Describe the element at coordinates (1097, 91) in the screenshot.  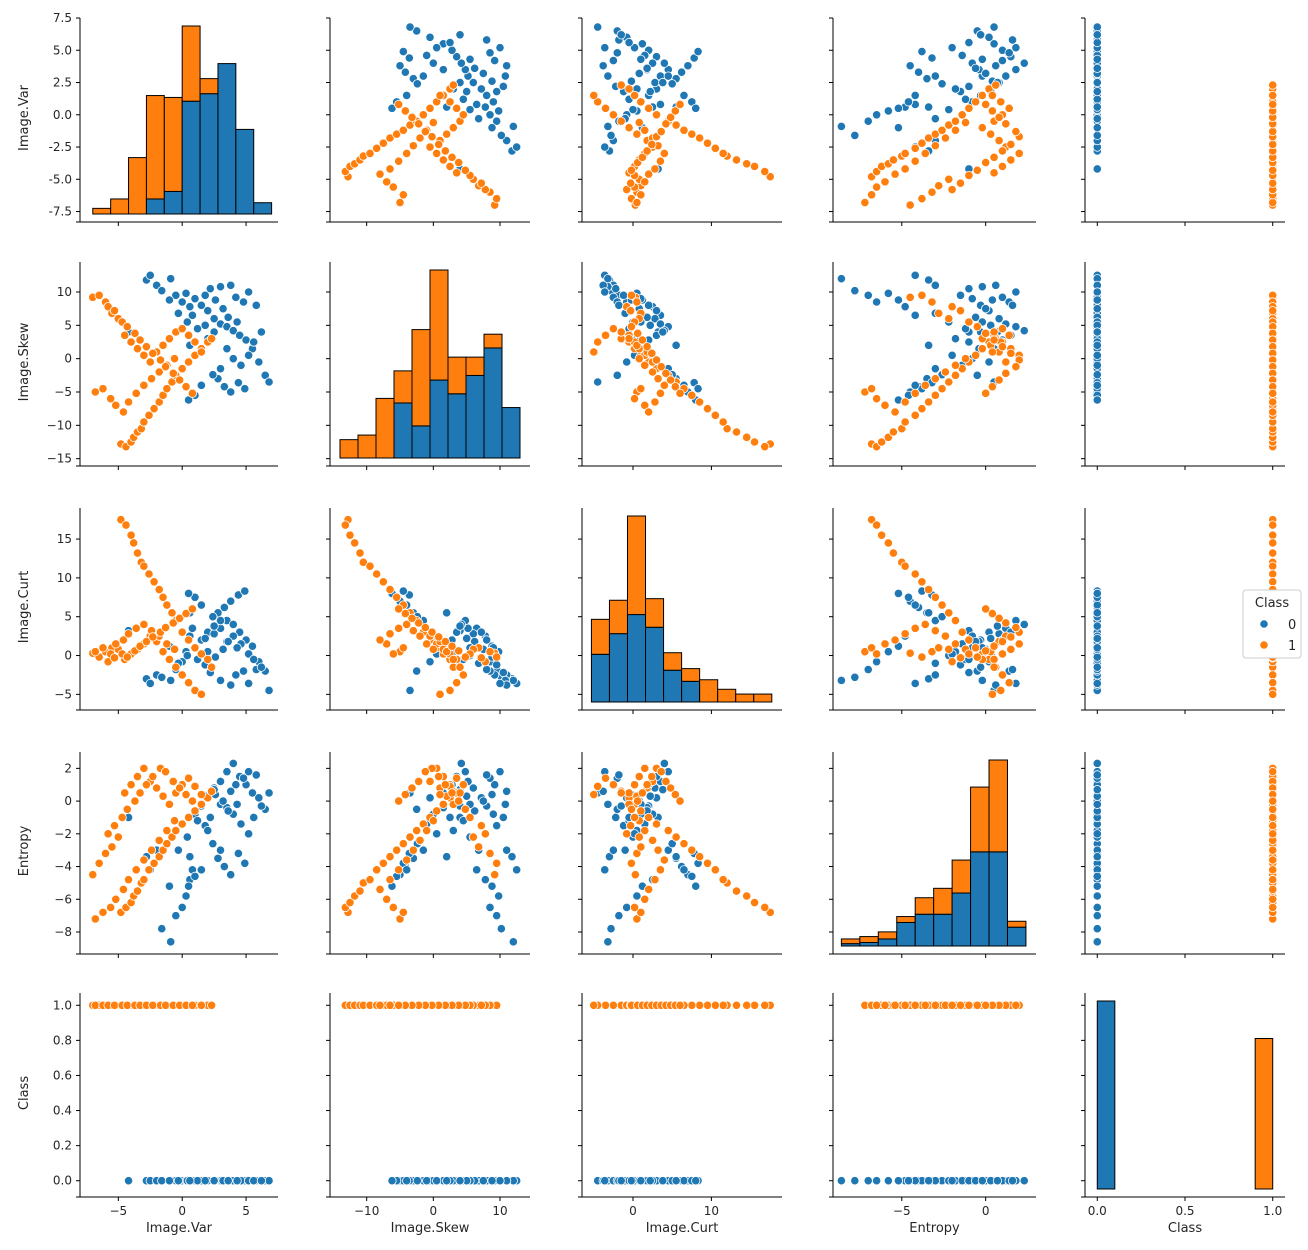
I see `panel-image-var-vs-class-point-class0` at that location.